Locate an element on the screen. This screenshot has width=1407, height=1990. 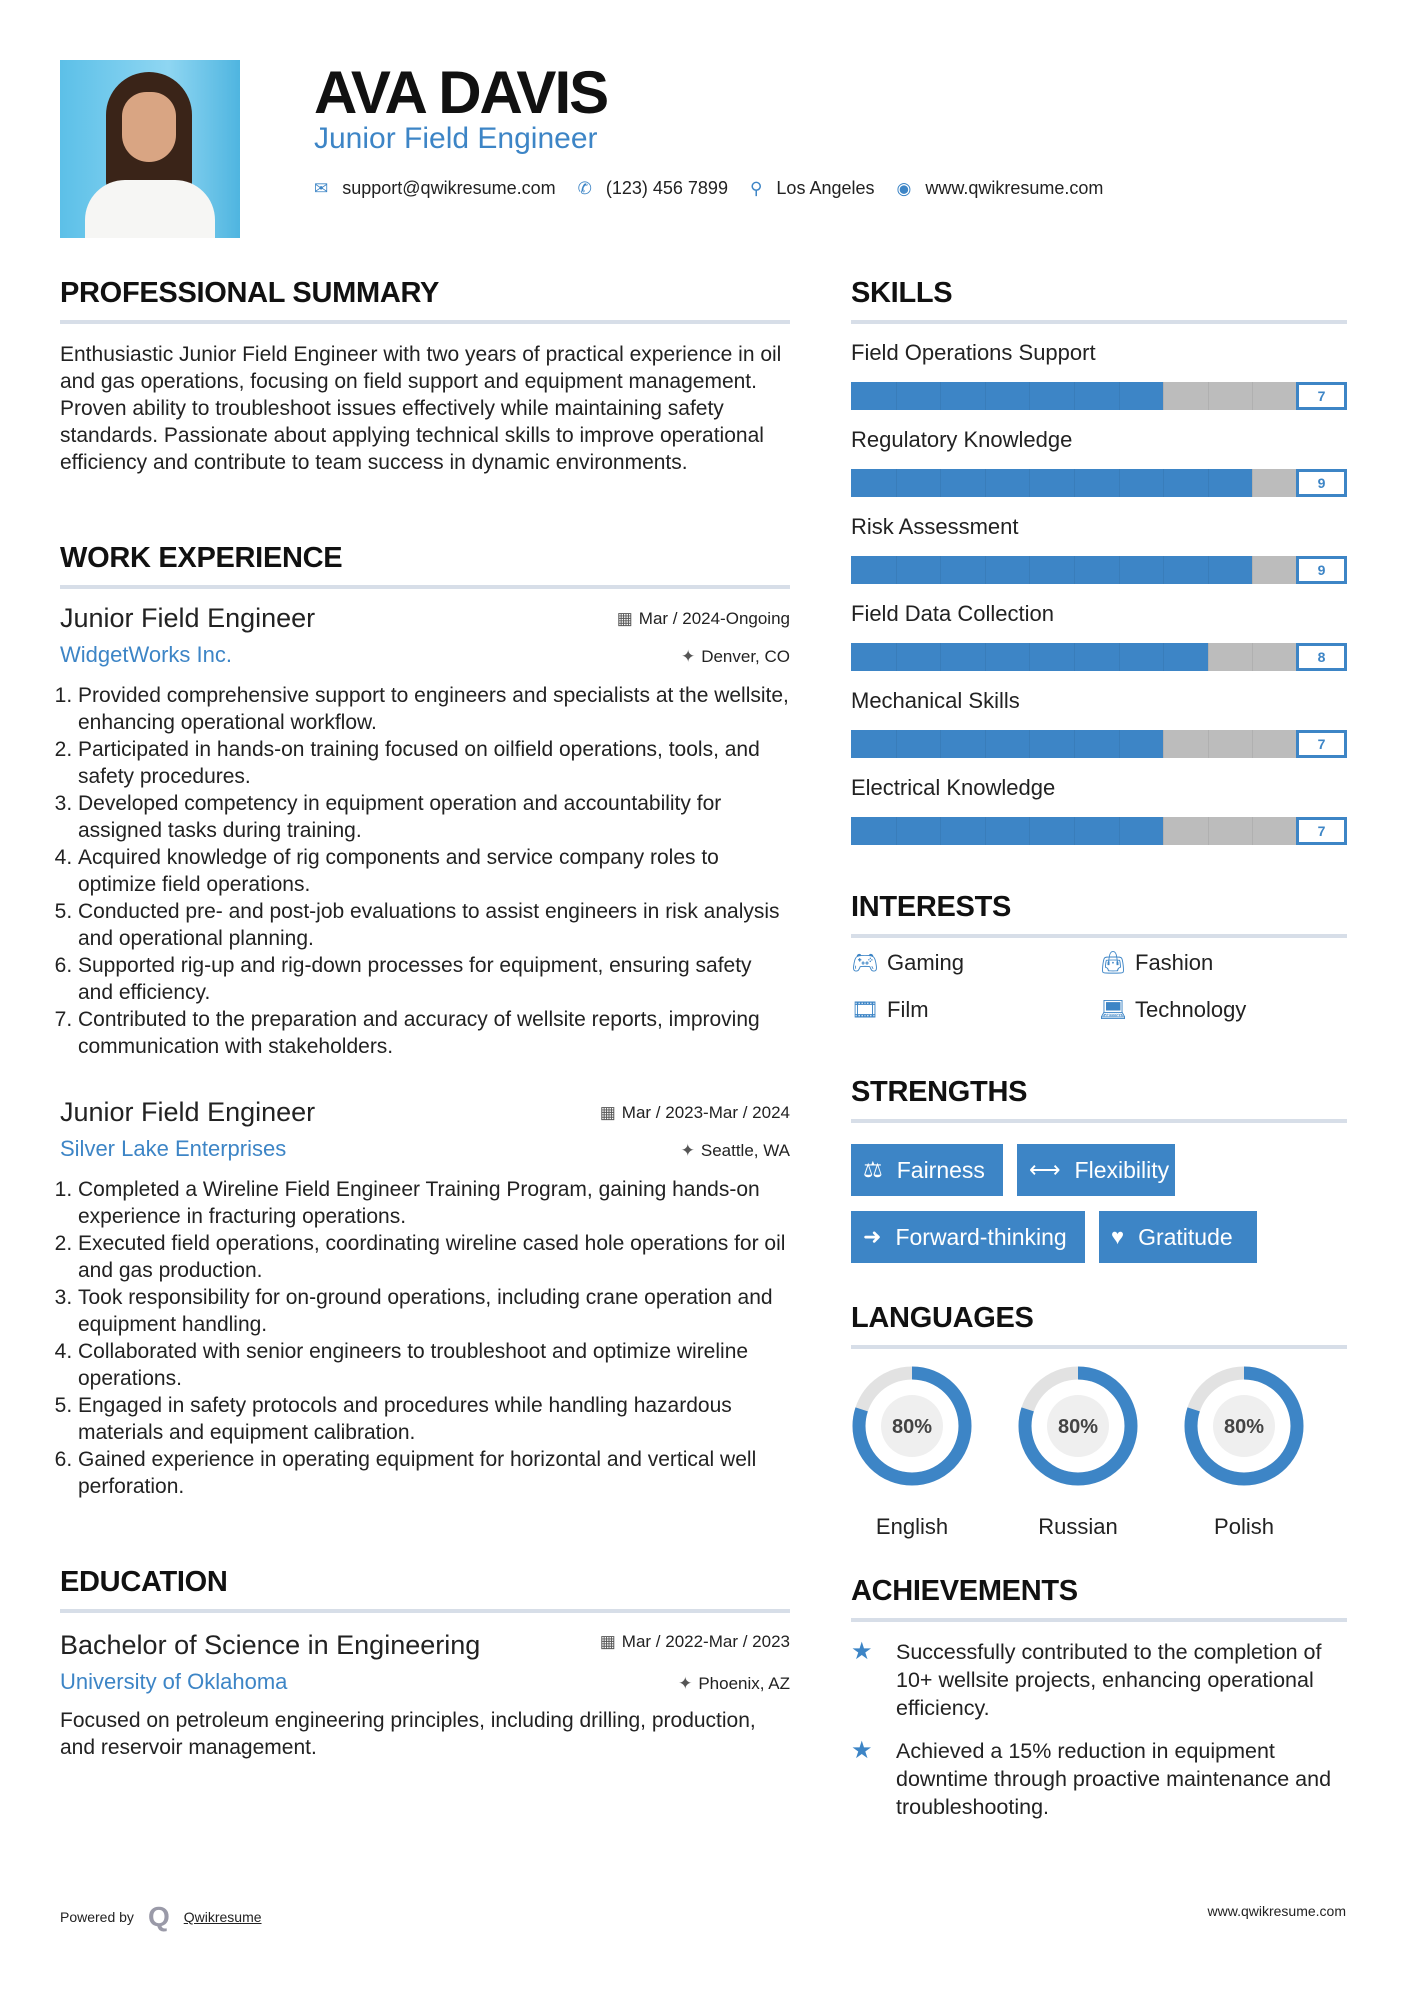
candidate-name: AVA DAVIS is located at coordinates (461, 92).